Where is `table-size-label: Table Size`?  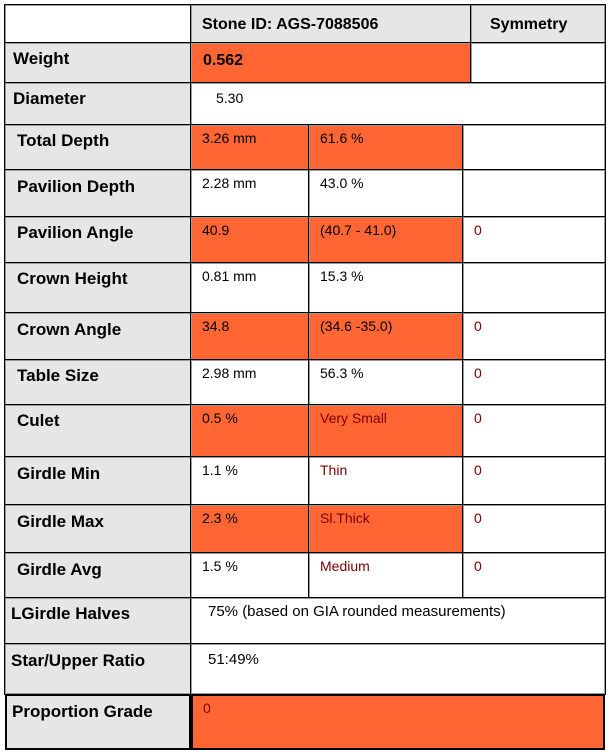 table-size-label: Table Size is located at coordinates (98, 382).